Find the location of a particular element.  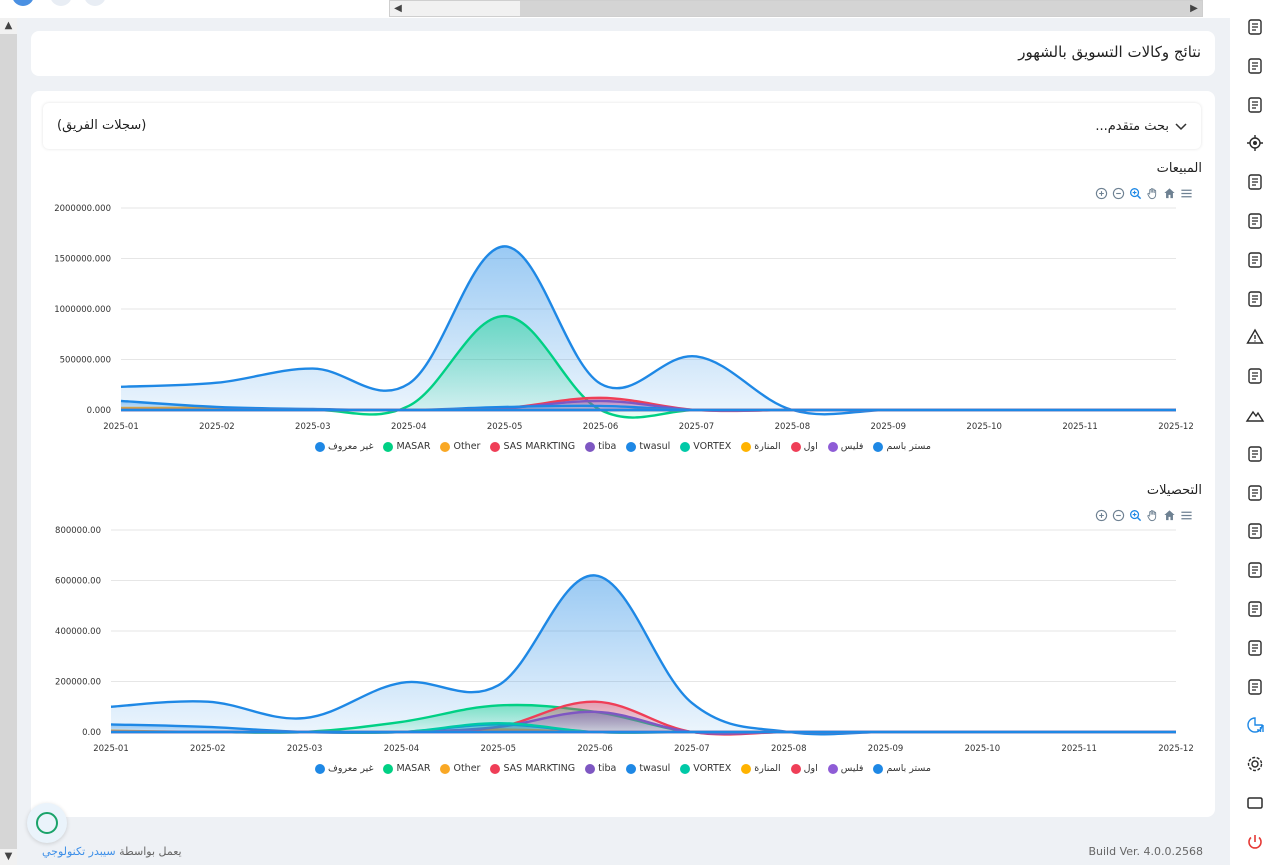

sidebar-item-team is located at coordinates (1254, 260).